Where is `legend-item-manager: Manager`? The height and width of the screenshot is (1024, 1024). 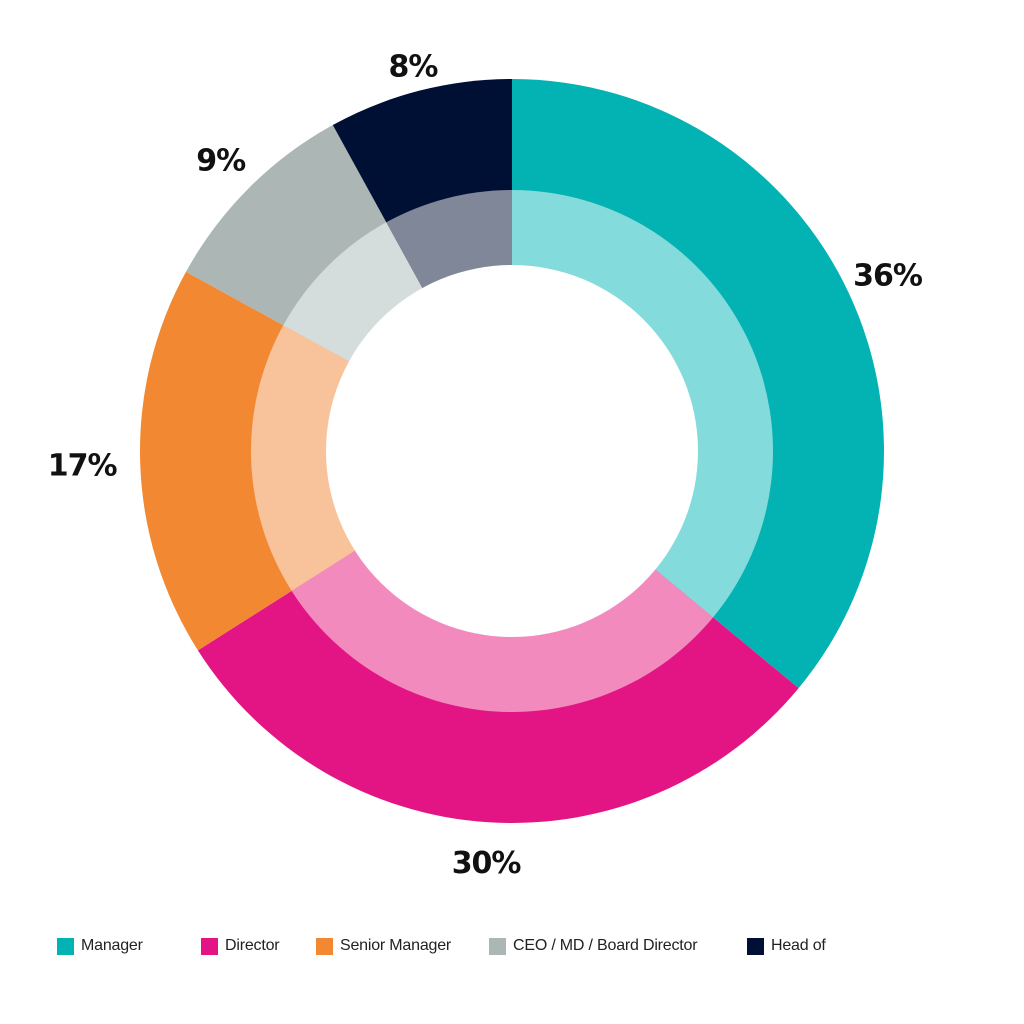
legend-item-manager: Manager is located at coordinates (100, 946).